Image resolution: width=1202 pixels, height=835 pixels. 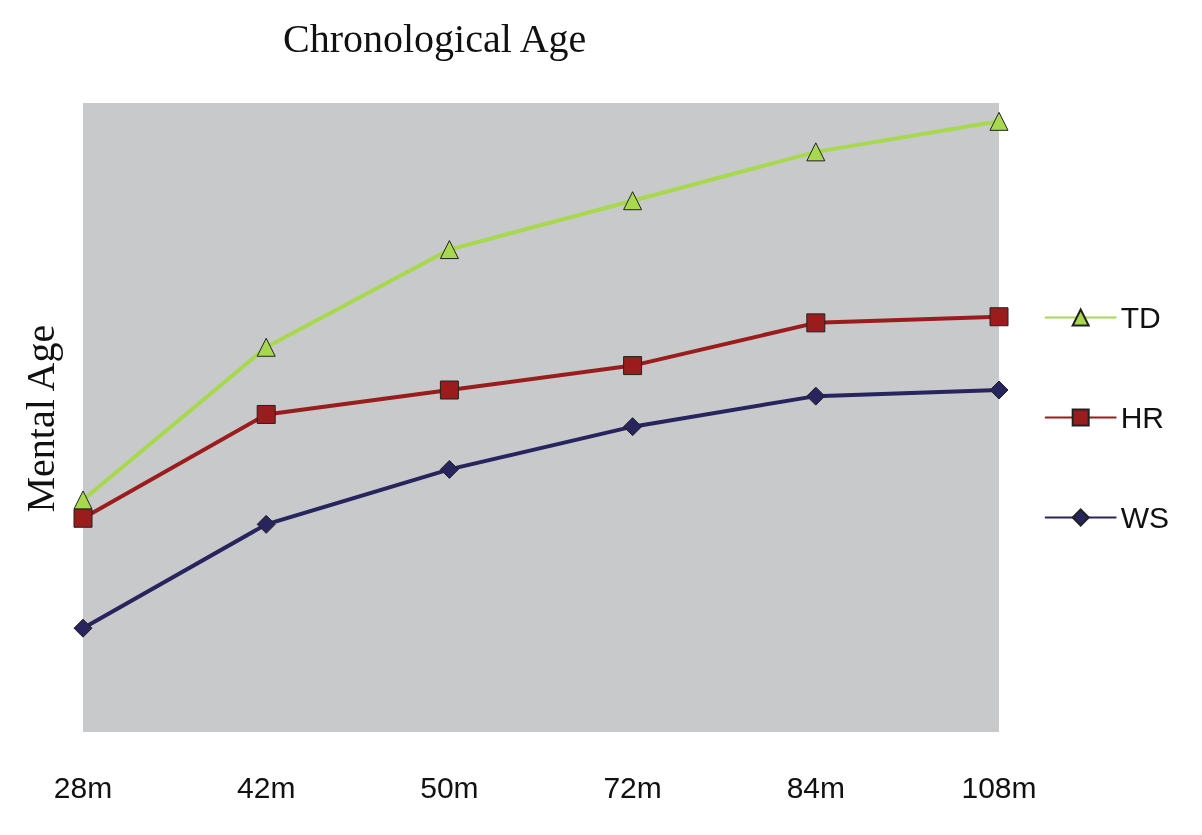 What do you see at coordinates (449, 787) in the screenshot?
I see `x-tick-label: 50m` at bounding box center [449, 787].